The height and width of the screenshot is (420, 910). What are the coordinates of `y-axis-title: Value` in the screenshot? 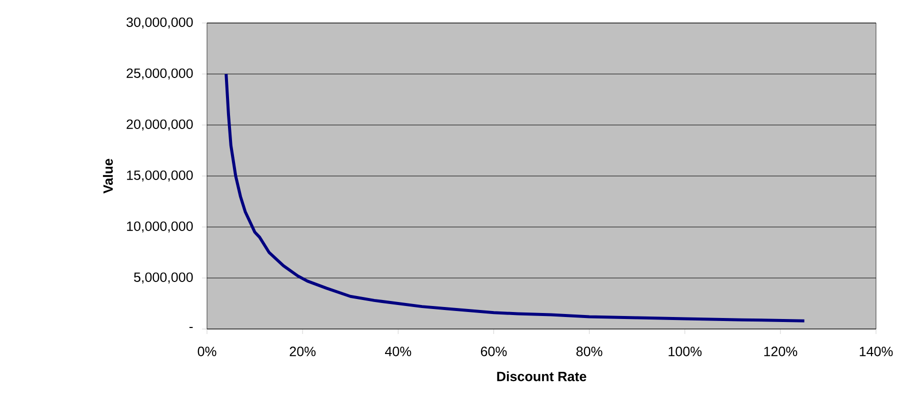 It's located at (107, 176).